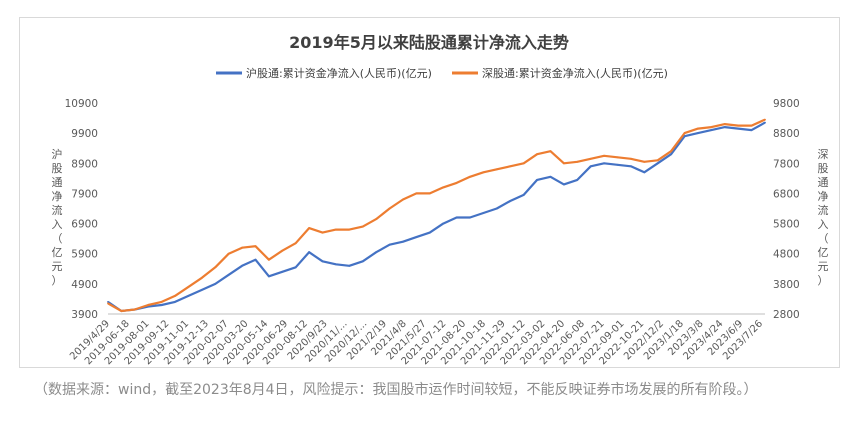  Describe the element at coordinates (786, 315) in the screenshot. I see `y-right-tick-0: 2800` at that location.